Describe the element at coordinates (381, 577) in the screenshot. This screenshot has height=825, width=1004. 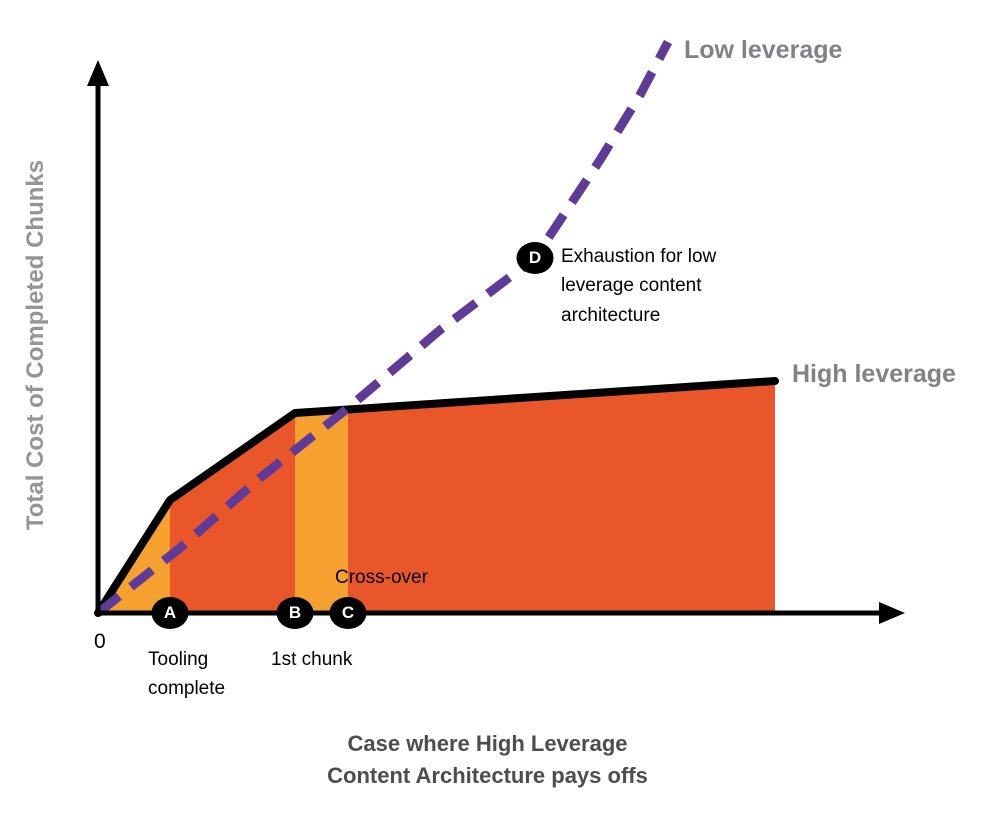
I see `crossover-annotation: Cross-over` at that location.